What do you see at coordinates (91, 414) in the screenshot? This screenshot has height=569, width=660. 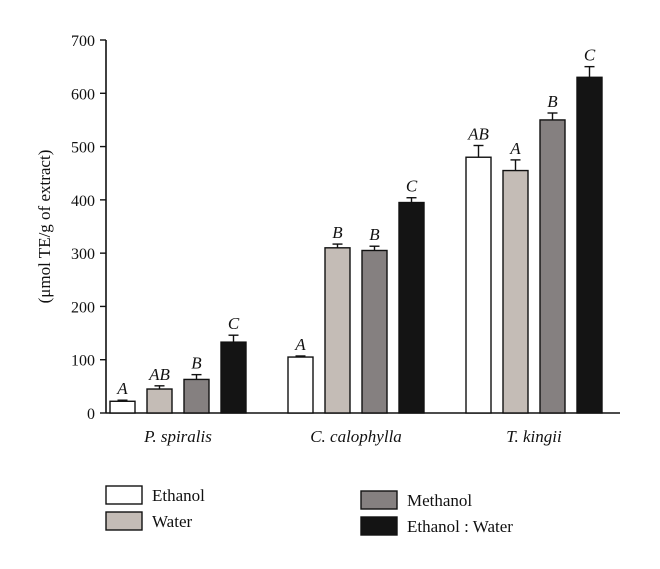 I see `y-tick-label: 0` at bounding box center [91, 414].